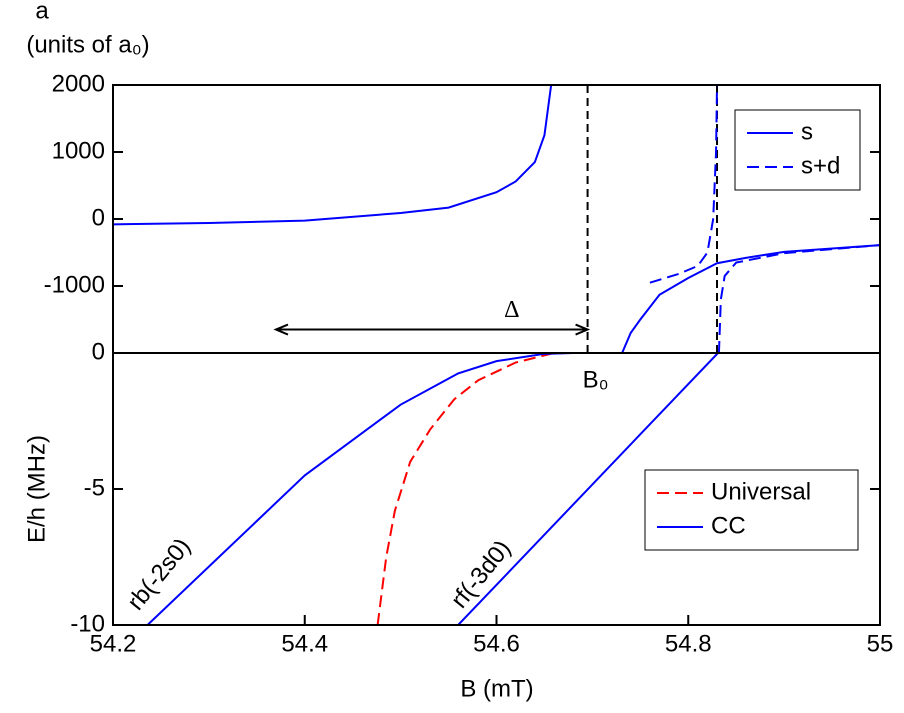 The width and height of the screenshot is (904, 713). I want to click on legend-label: s, so click(807, 131).